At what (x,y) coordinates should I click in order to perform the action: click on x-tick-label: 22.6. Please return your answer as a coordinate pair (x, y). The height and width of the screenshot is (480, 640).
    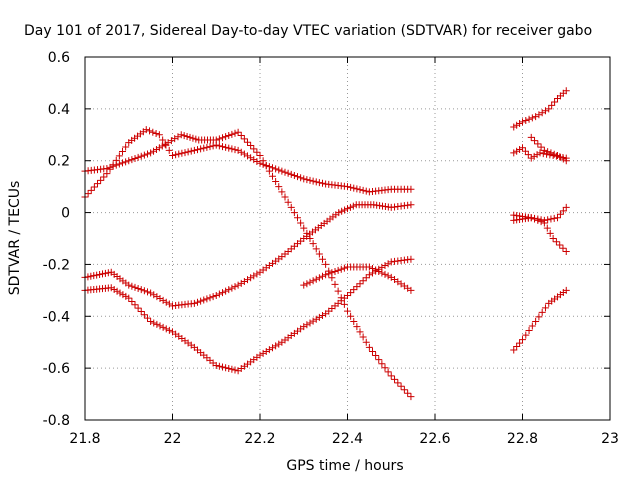
    Looking at the image, I should click on (434, 439).